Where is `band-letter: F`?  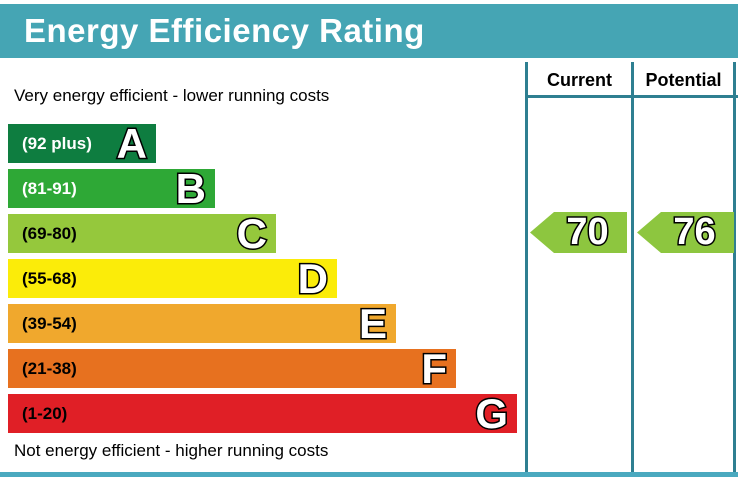 band-letter: F is located at coordinates (434, 368).